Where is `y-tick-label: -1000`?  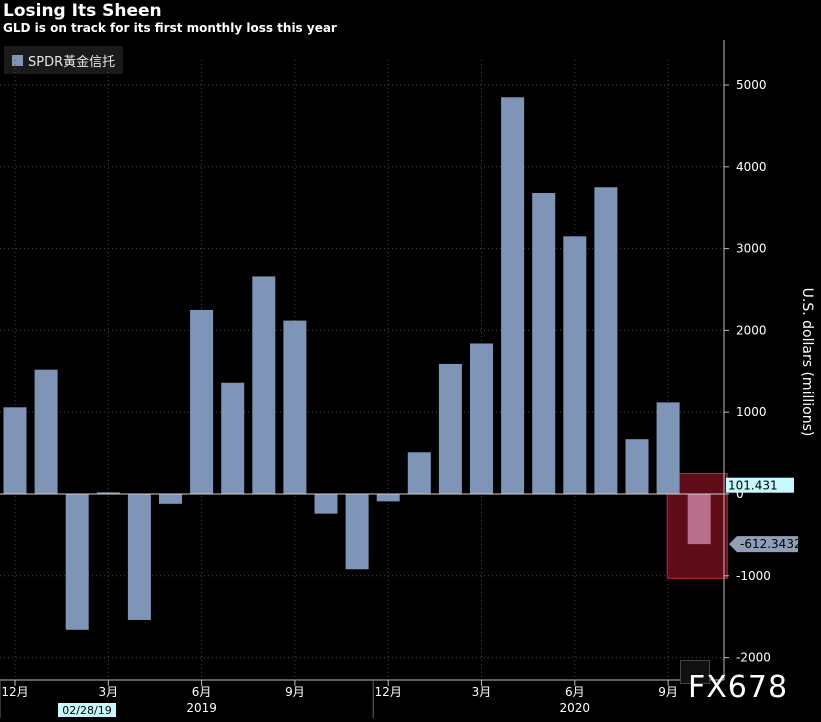
y-tick-label: -1000 is located at coordinates (753, 576).